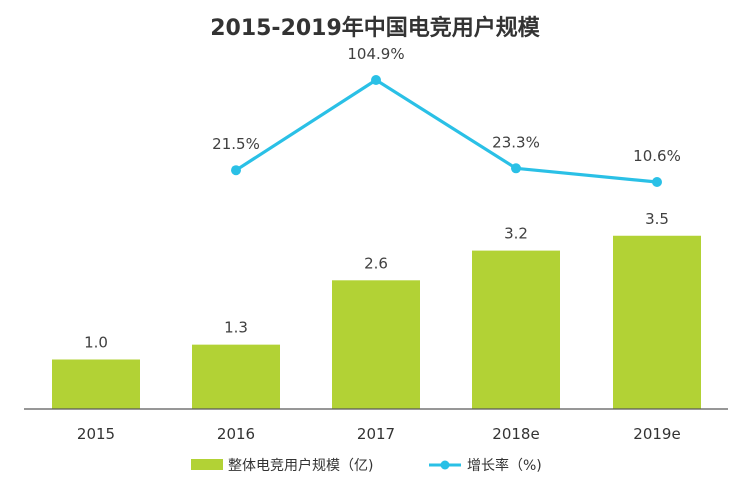  What do you see at coordinates (657, 322) in the screenshot?
I see `bar-2019e` at bounding box center [657, 322].